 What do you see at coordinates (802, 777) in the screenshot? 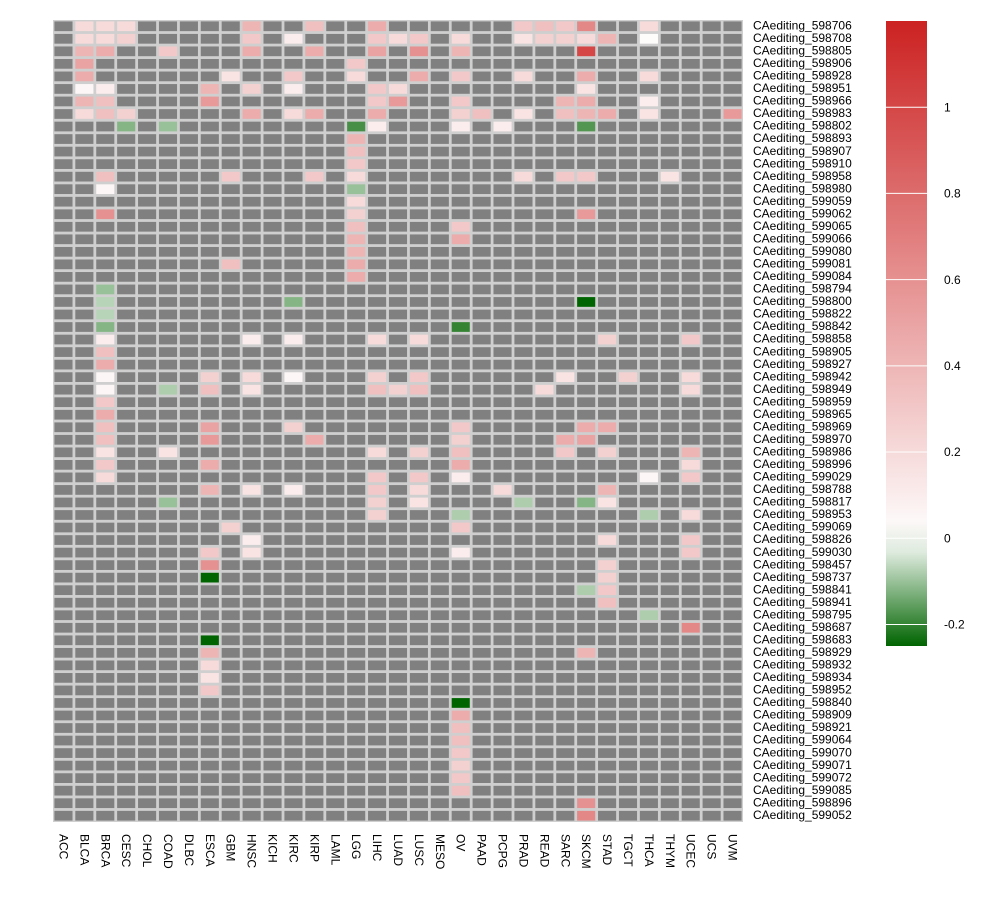
I see `row-label: CAediting_599072` at bounding box center [802, 777].